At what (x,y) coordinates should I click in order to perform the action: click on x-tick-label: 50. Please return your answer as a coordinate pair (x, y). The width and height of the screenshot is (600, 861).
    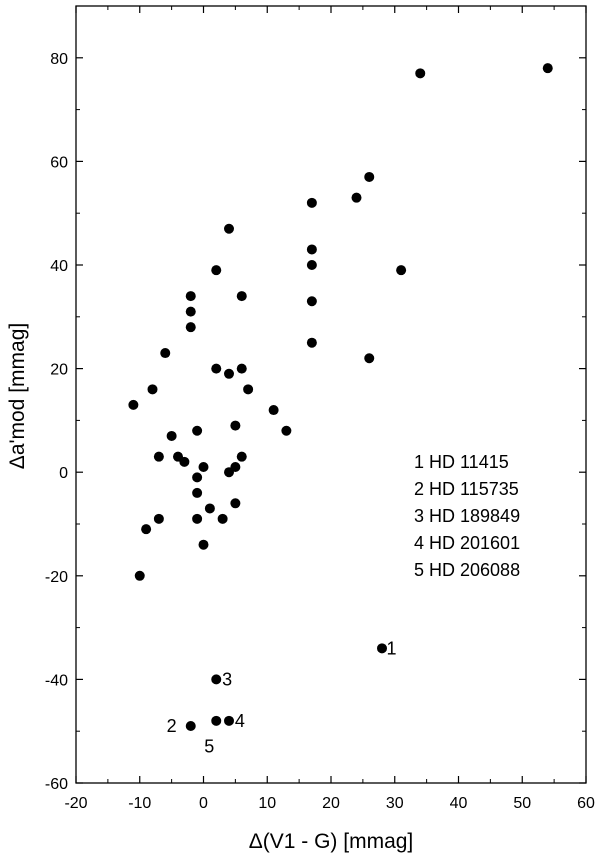
    Looking at the image, I should click on (522, 803).